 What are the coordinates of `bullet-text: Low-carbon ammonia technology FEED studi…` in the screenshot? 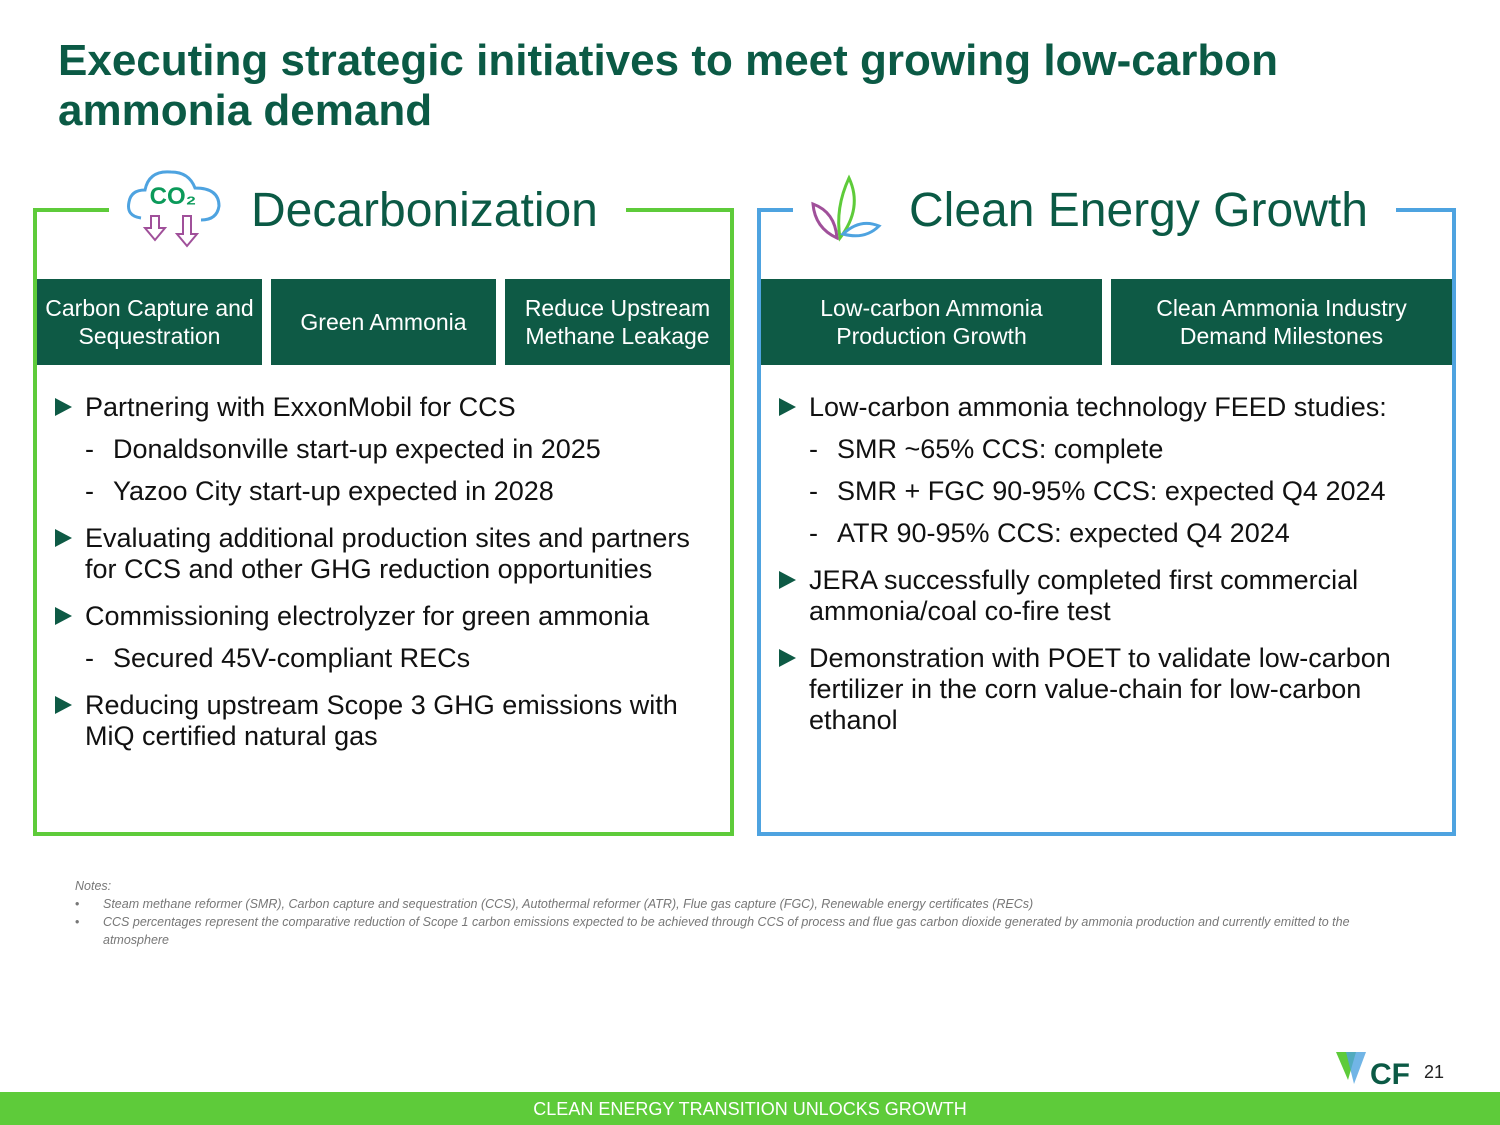 It's located at (1125, 407).